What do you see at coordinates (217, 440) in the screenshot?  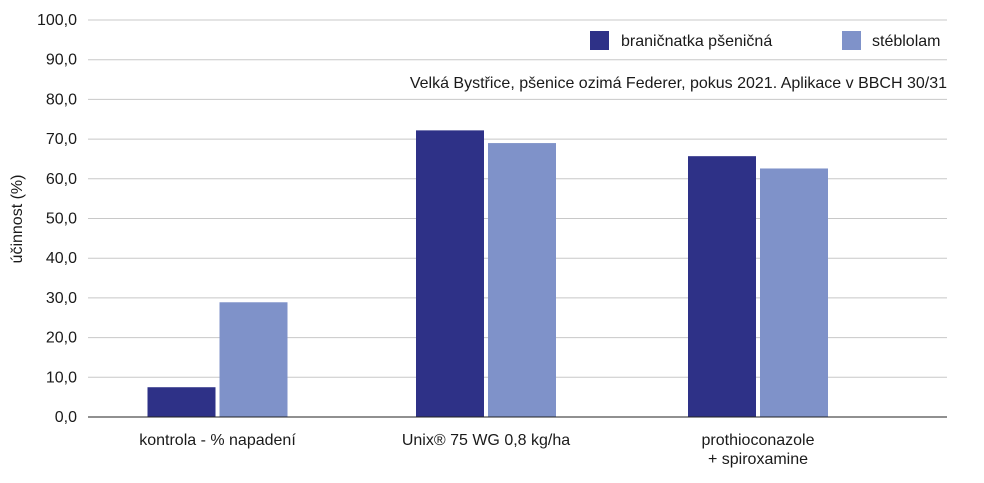 I see `x-category-label: kontrola - % napadení` at bounding box center [217, 440].